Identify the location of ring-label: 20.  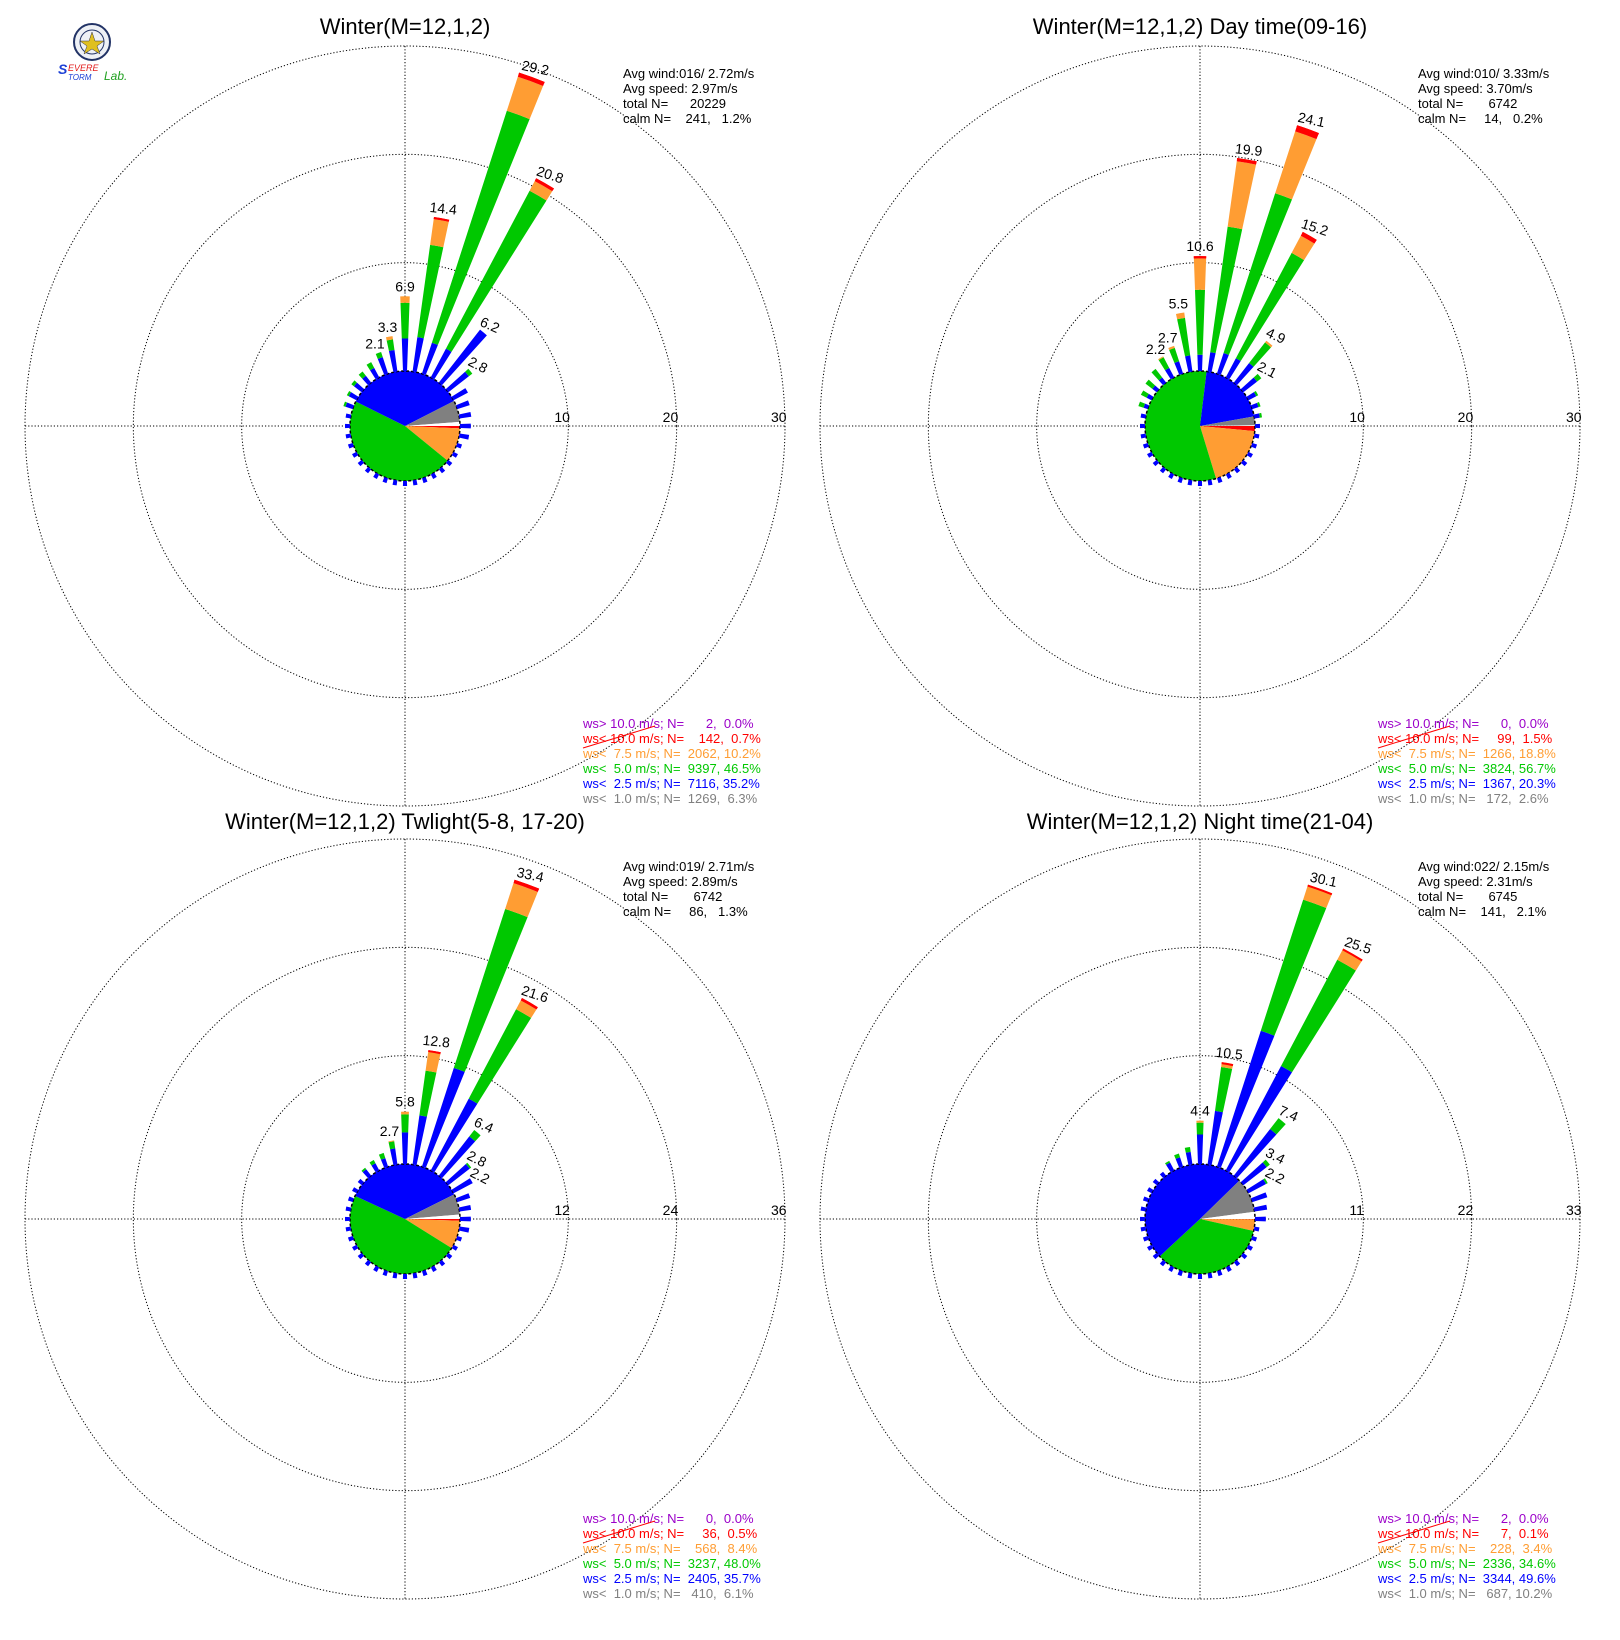
(671, 417).